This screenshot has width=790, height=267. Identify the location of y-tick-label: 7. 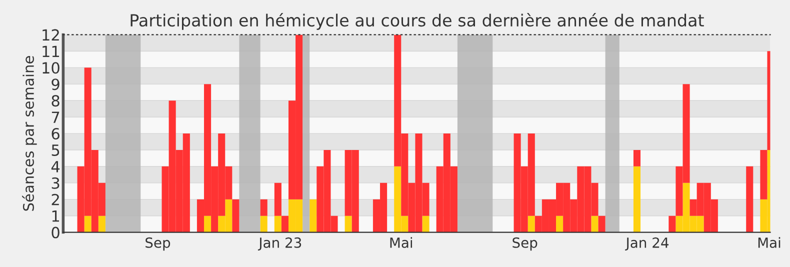
(56, 117).